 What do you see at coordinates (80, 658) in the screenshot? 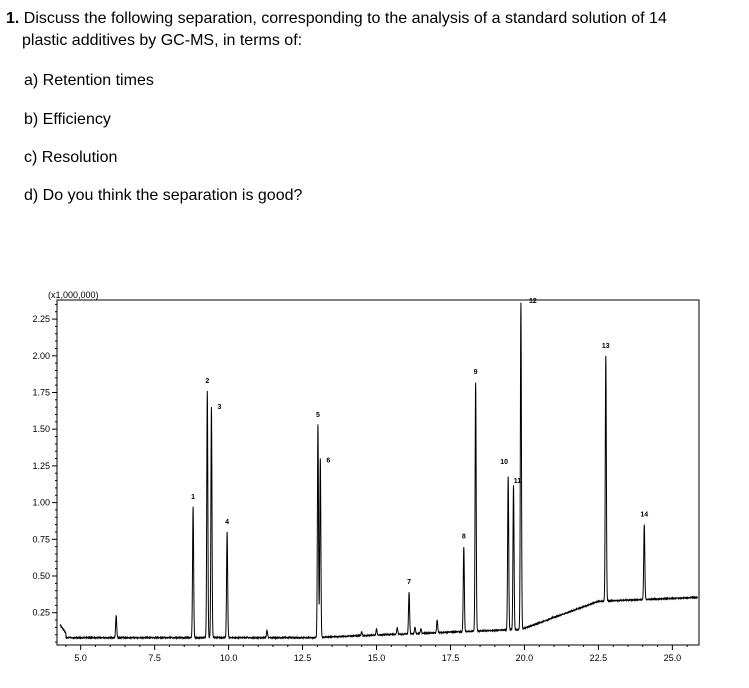
I see `x-tick-label: 5.0` at bounding box center [80, 658].